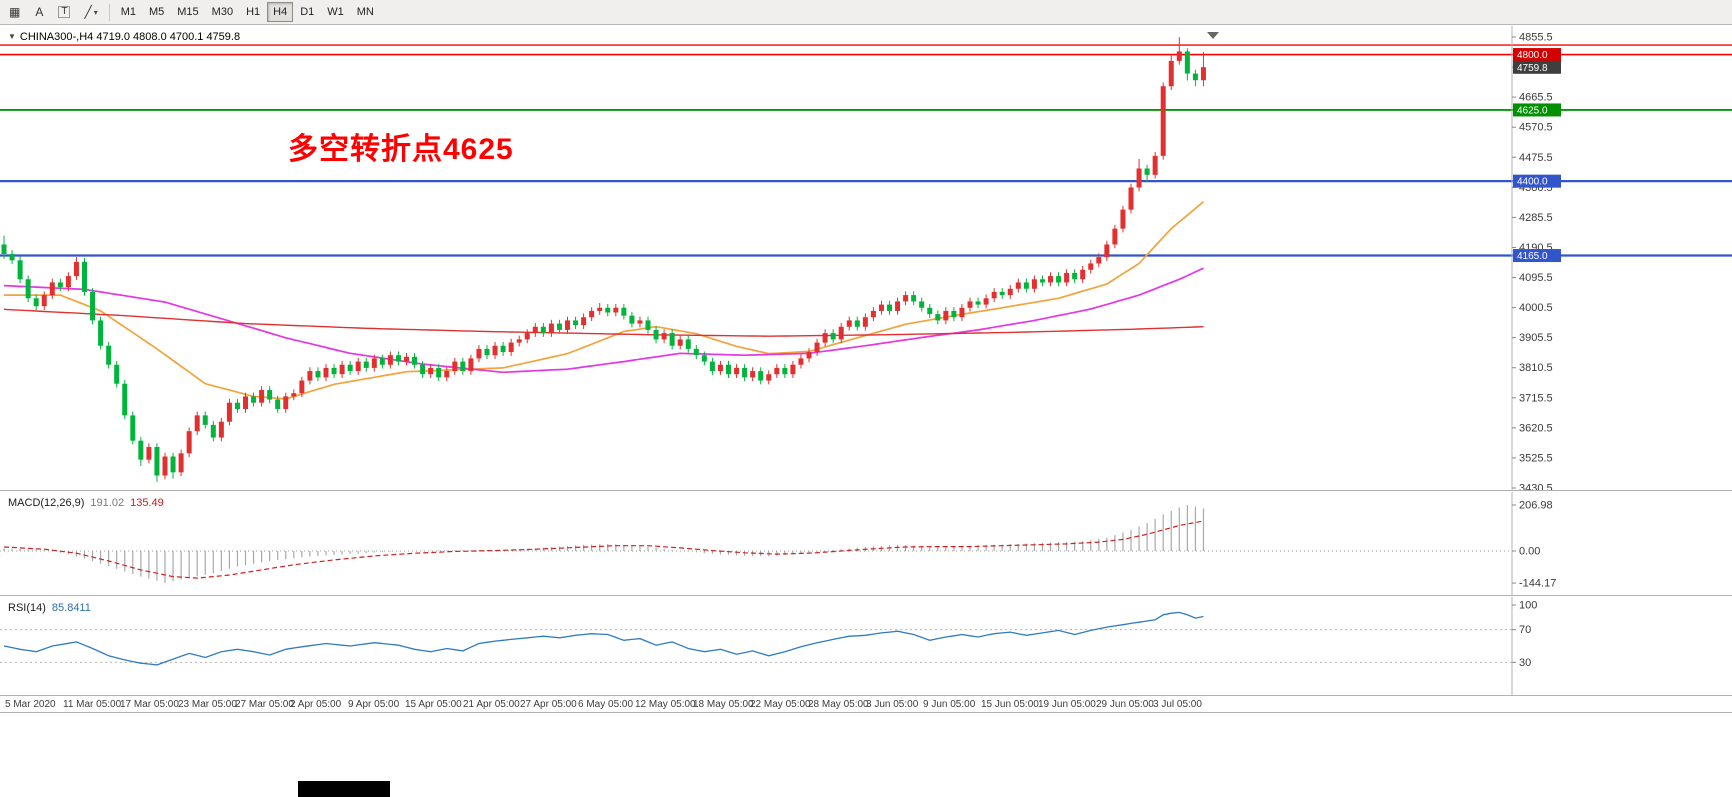 The height and width of the screenshot is (797, 1732). I want to click on axis-tick-label: 4665.5, so click(1536, 98).